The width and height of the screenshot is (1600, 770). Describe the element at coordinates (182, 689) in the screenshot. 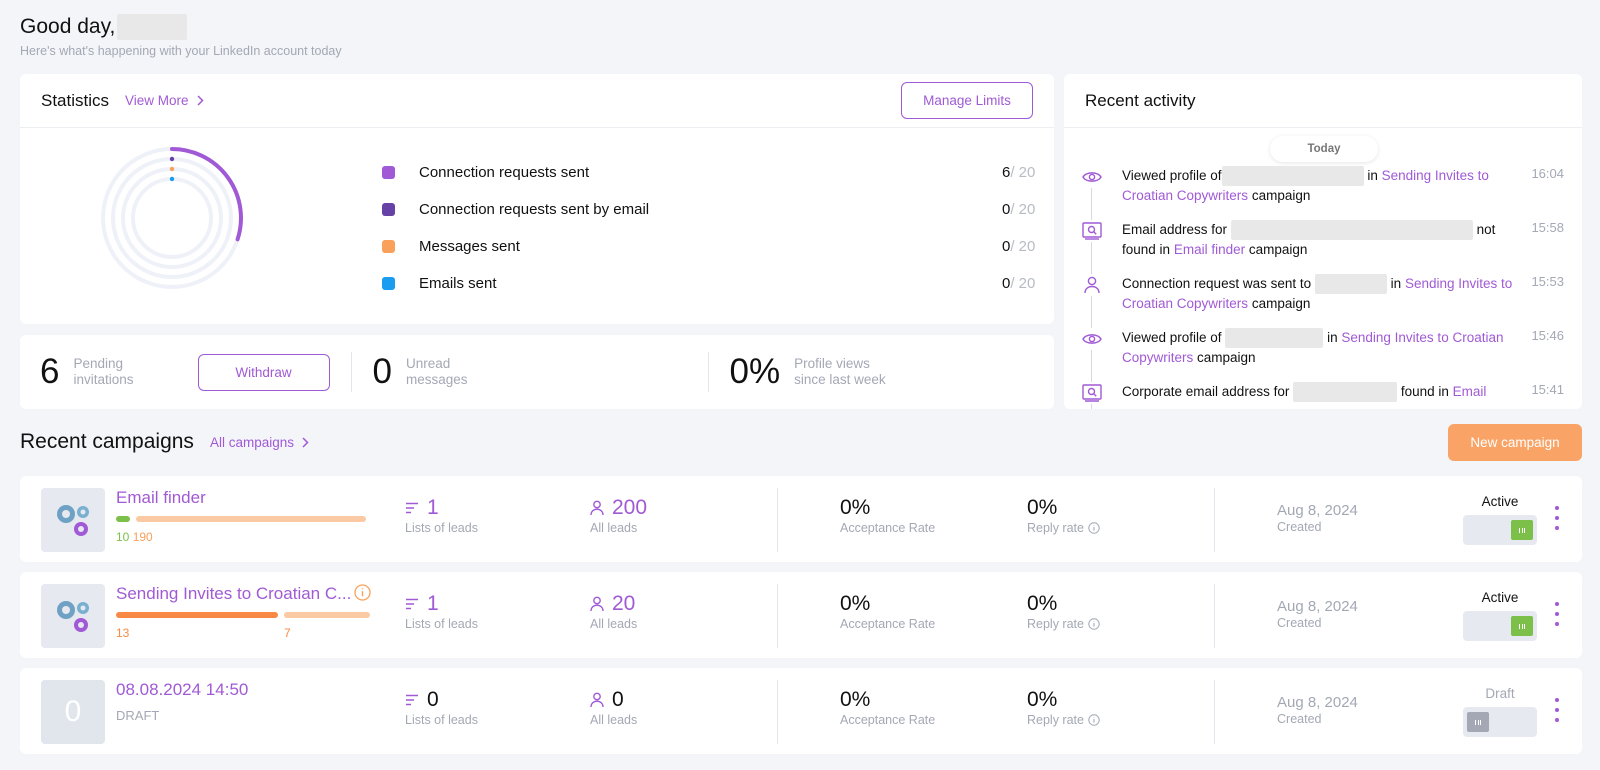

I see `campaign-name: 08.08.2024 14:50` at that location.